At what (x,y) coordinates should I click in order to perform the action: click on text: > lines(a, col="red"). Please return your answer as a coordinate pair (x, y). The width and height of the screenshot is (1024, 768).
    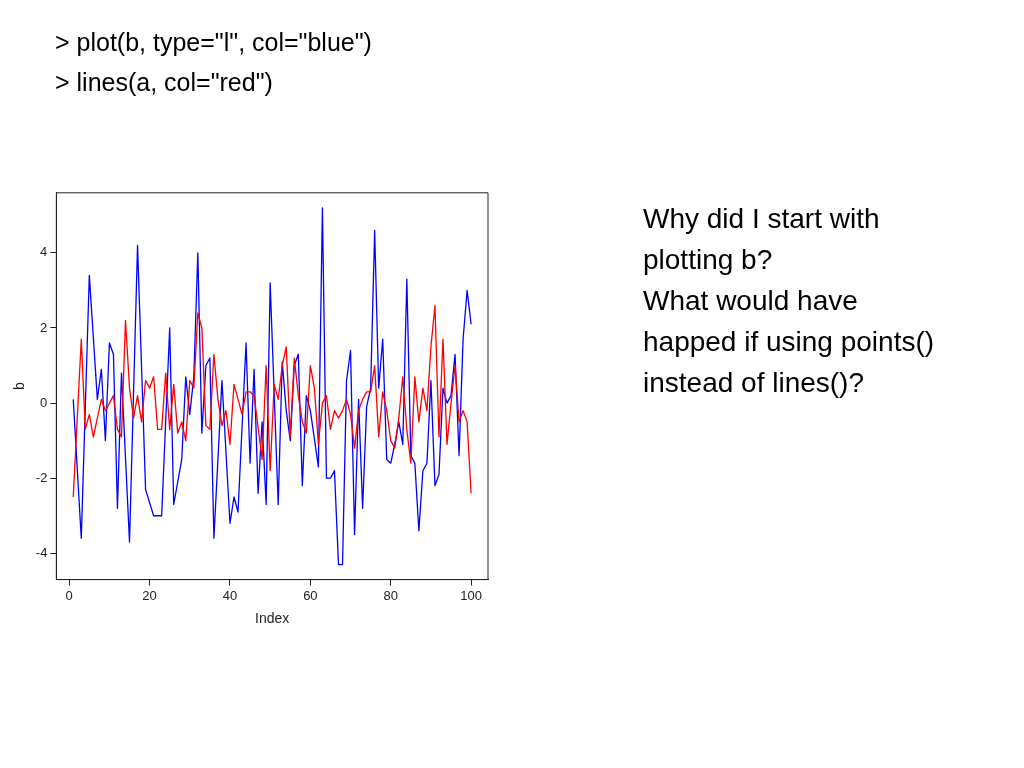
    Looking at the image, I should click on (164, 82).